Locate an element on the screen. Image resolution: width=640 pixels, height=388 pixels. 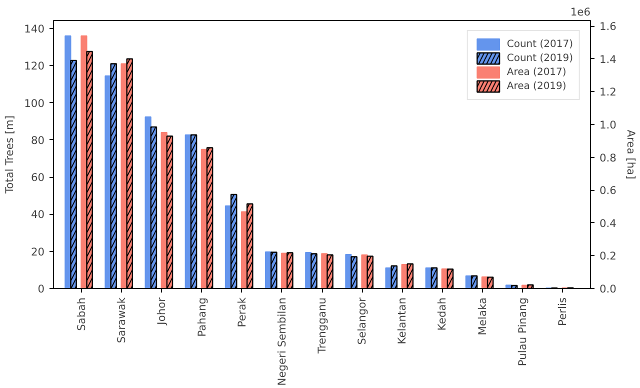
y-tick-label: 0 is located at coordinates (41, 289).